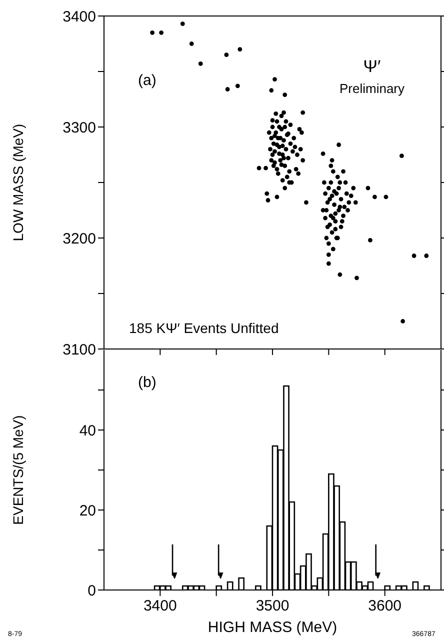 The width and height of the screenshot is (444, 641). Describe the element at coordinates (372, 88) in the screenshot. I see `annotation: Preliminary` at that location.